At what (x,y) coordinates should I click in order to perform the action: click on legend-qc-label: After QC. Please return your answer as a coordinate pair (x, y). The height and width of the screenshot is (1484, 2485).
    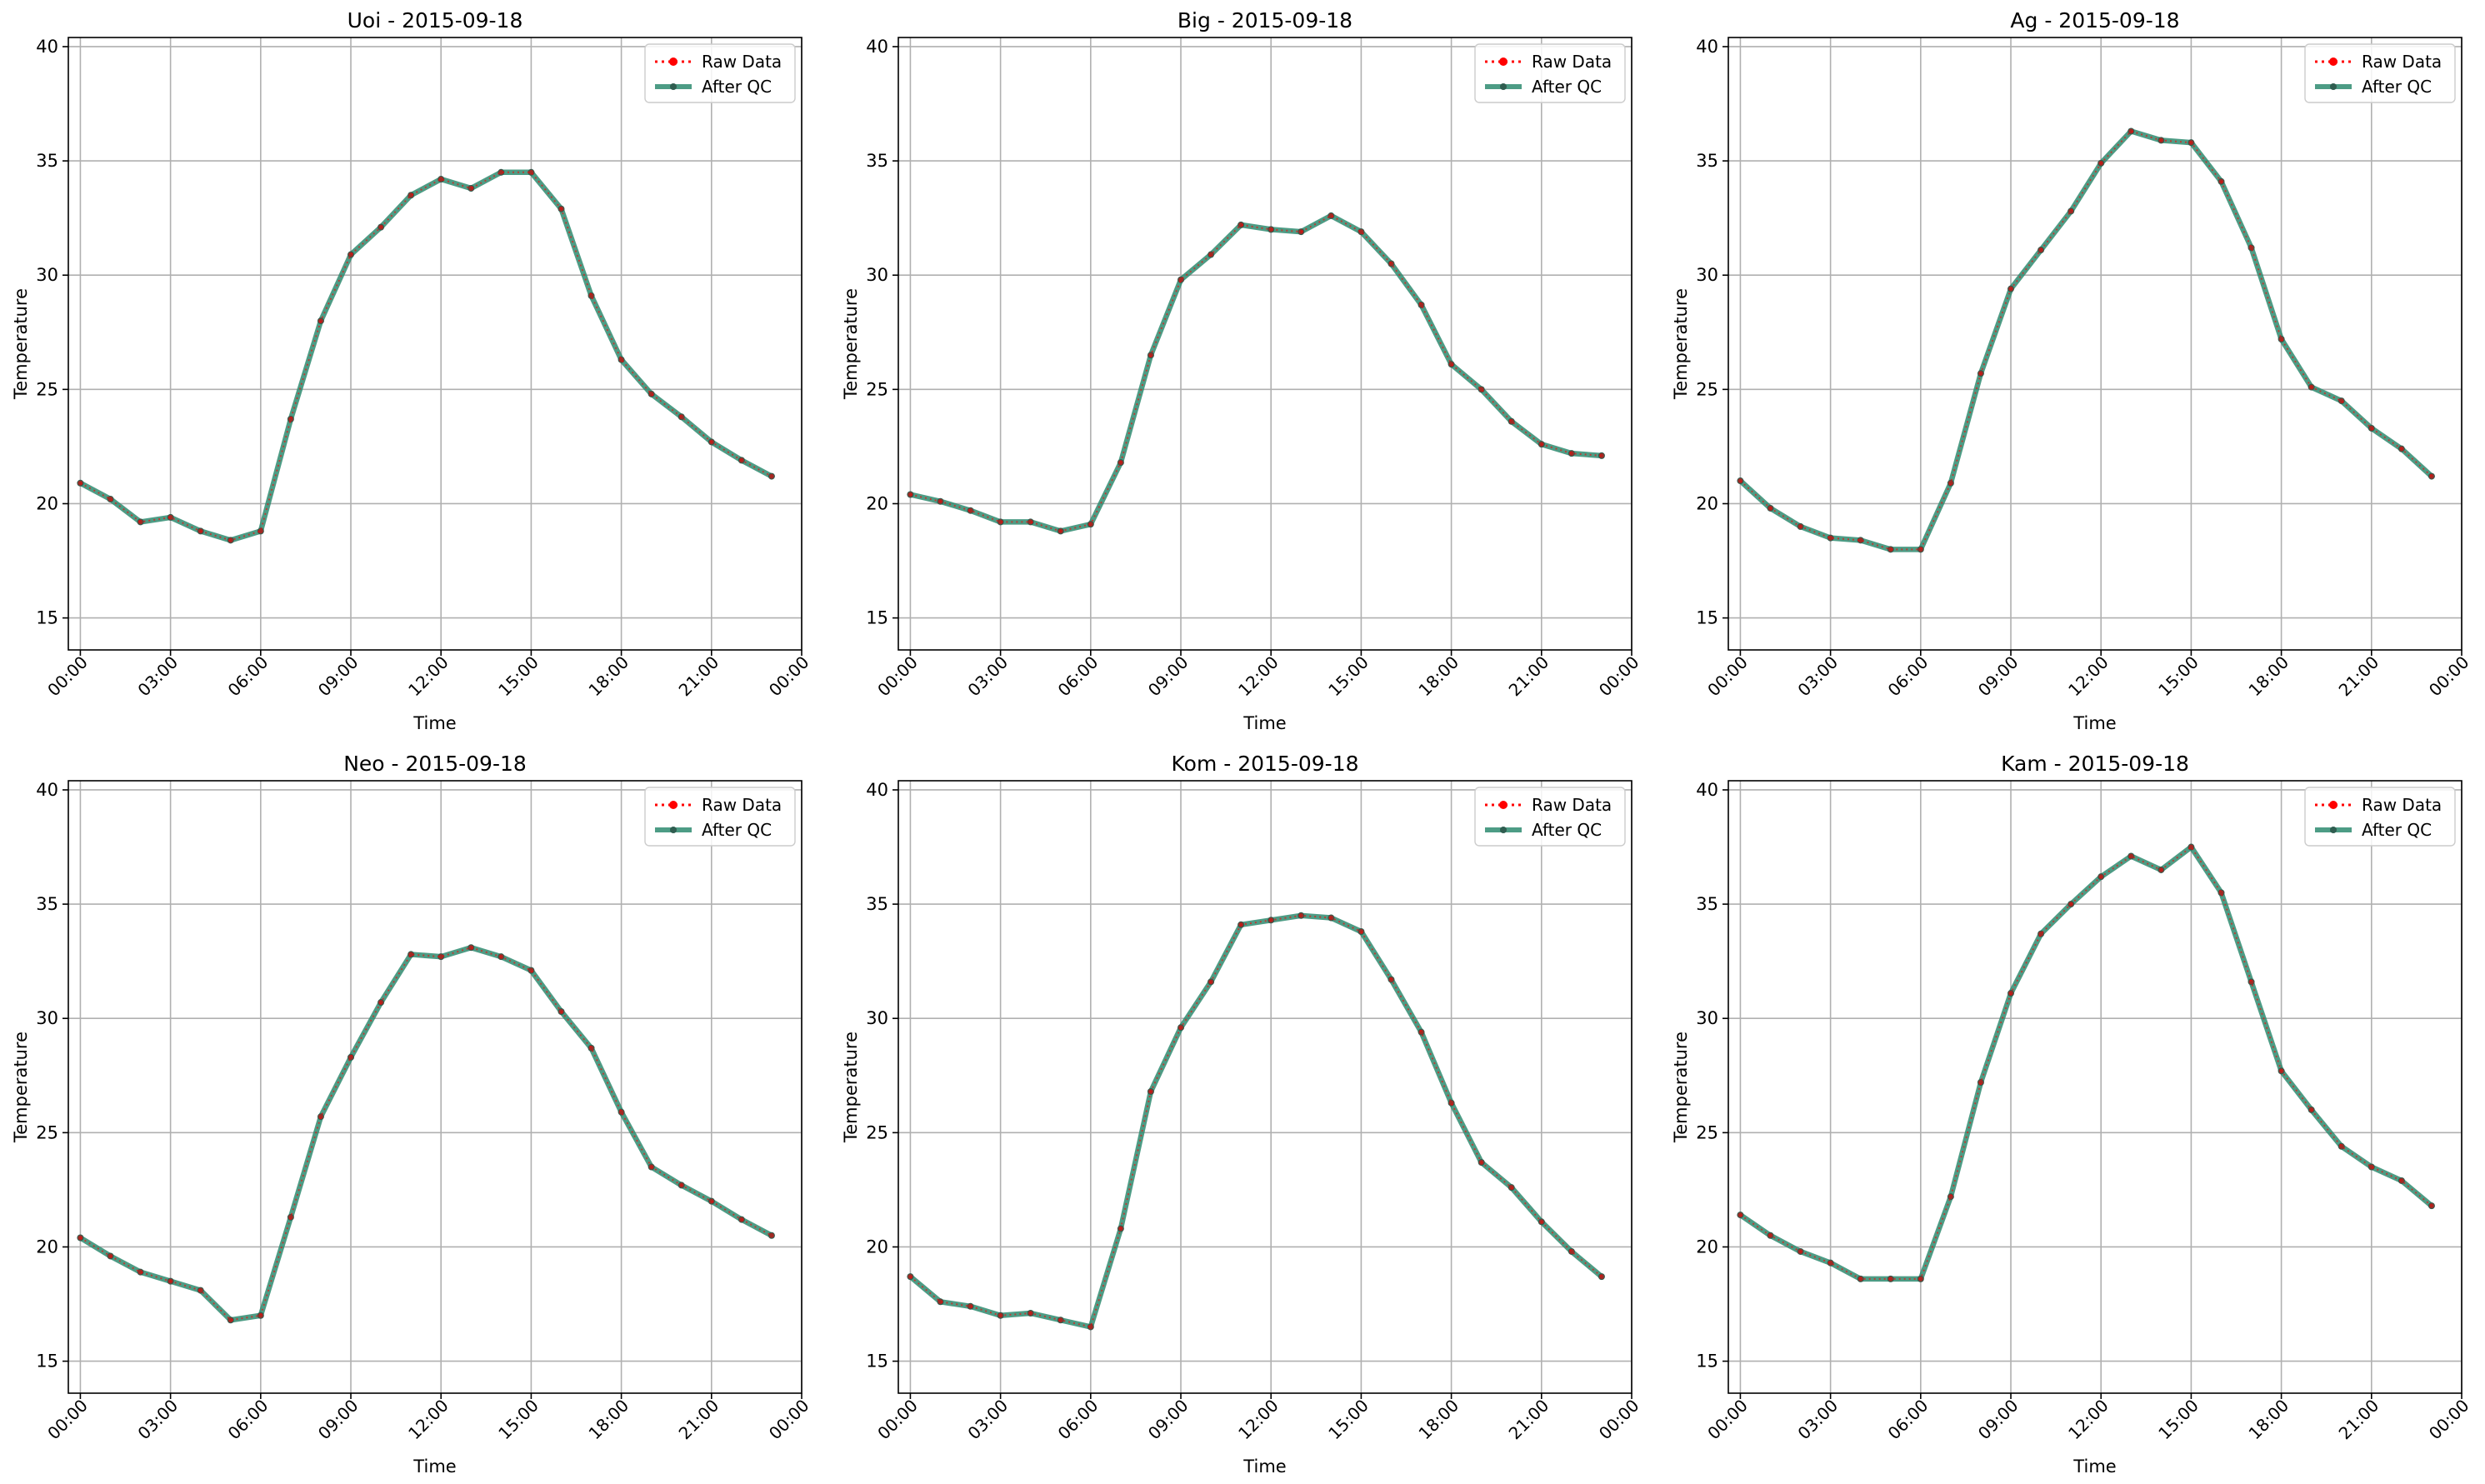
    Looking at the image, I should click on (1567, 87).